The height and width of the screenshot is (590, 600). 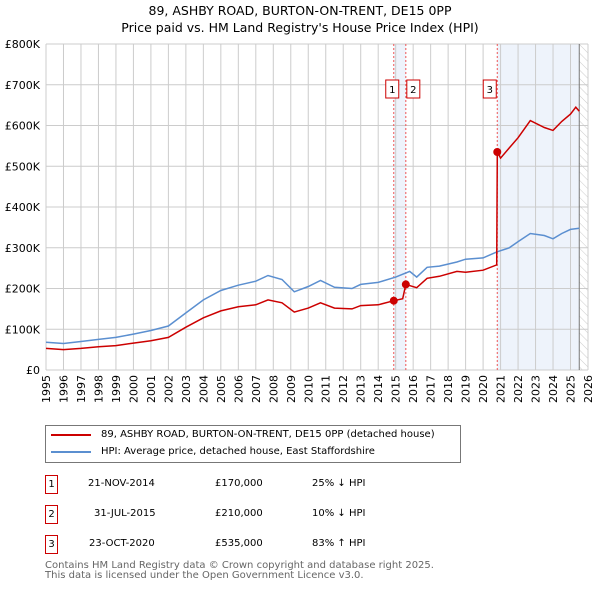 I want to click on sale-date: 23-OCT-2020, so click(x=122, y=543).